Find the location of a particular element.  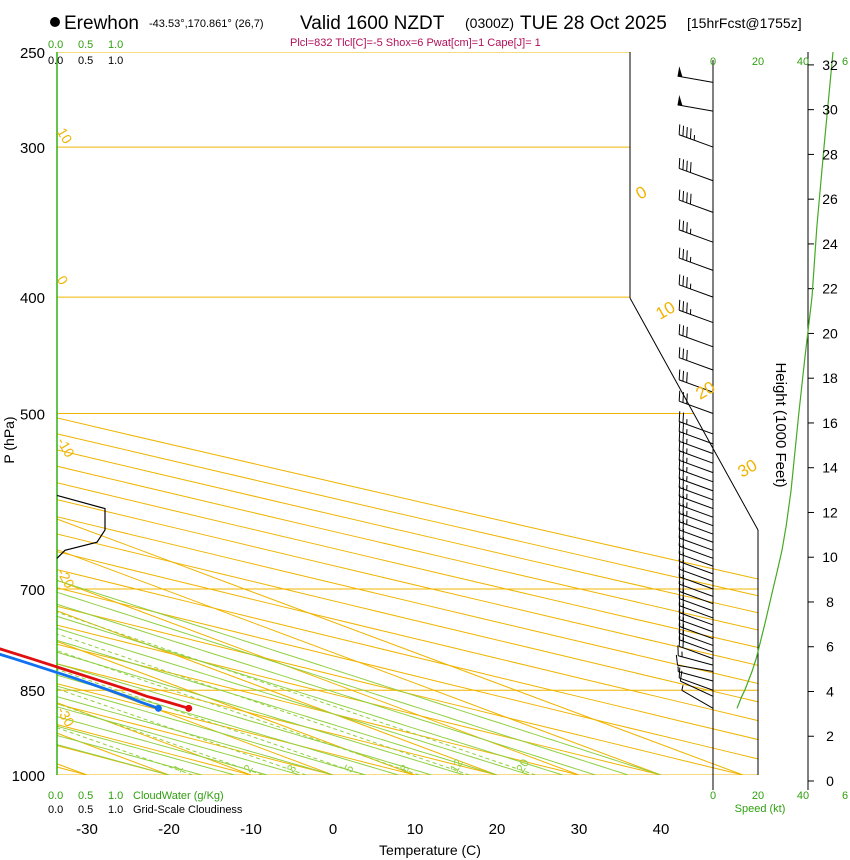

mixing-ratio-line is located at coordinates (125, 535).